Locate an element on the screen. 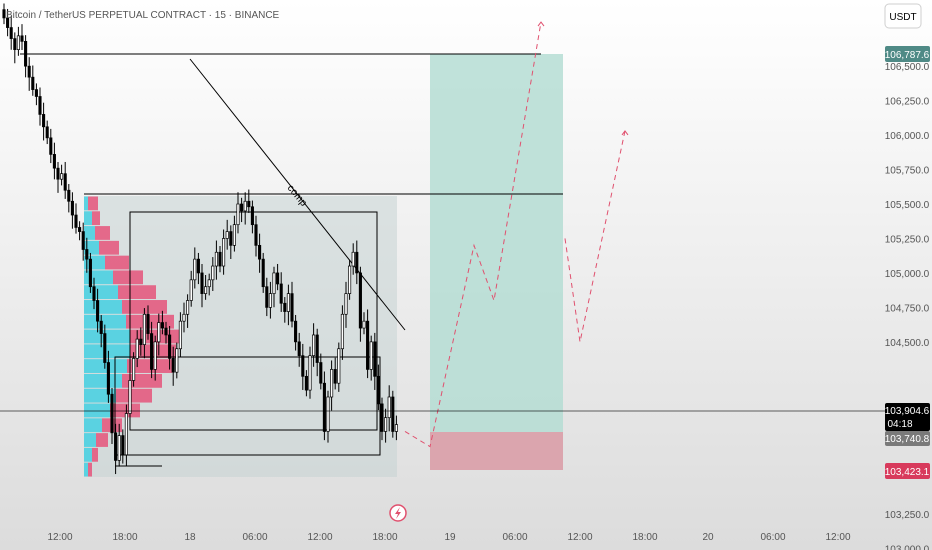 The height and width of the screenshot is (550, 932). projection-path is located at coordinates (473, 234).